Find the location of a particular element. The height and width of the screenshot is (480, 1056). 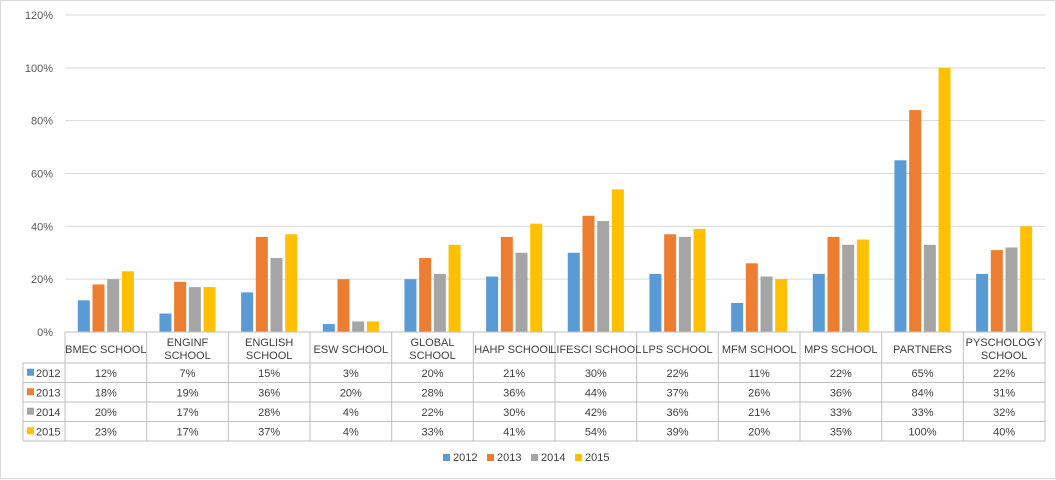

table-cell: 15% is located at coordinates (269, 374).